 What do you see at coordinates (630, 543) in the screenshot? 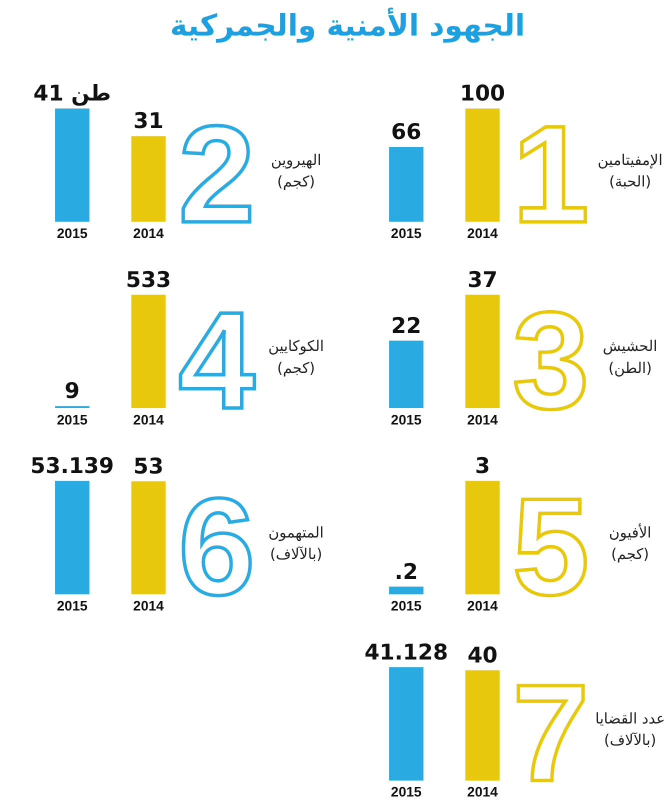
I see `y-axis-title: الأفيون (كجم)` at bounding box center [630, 543].